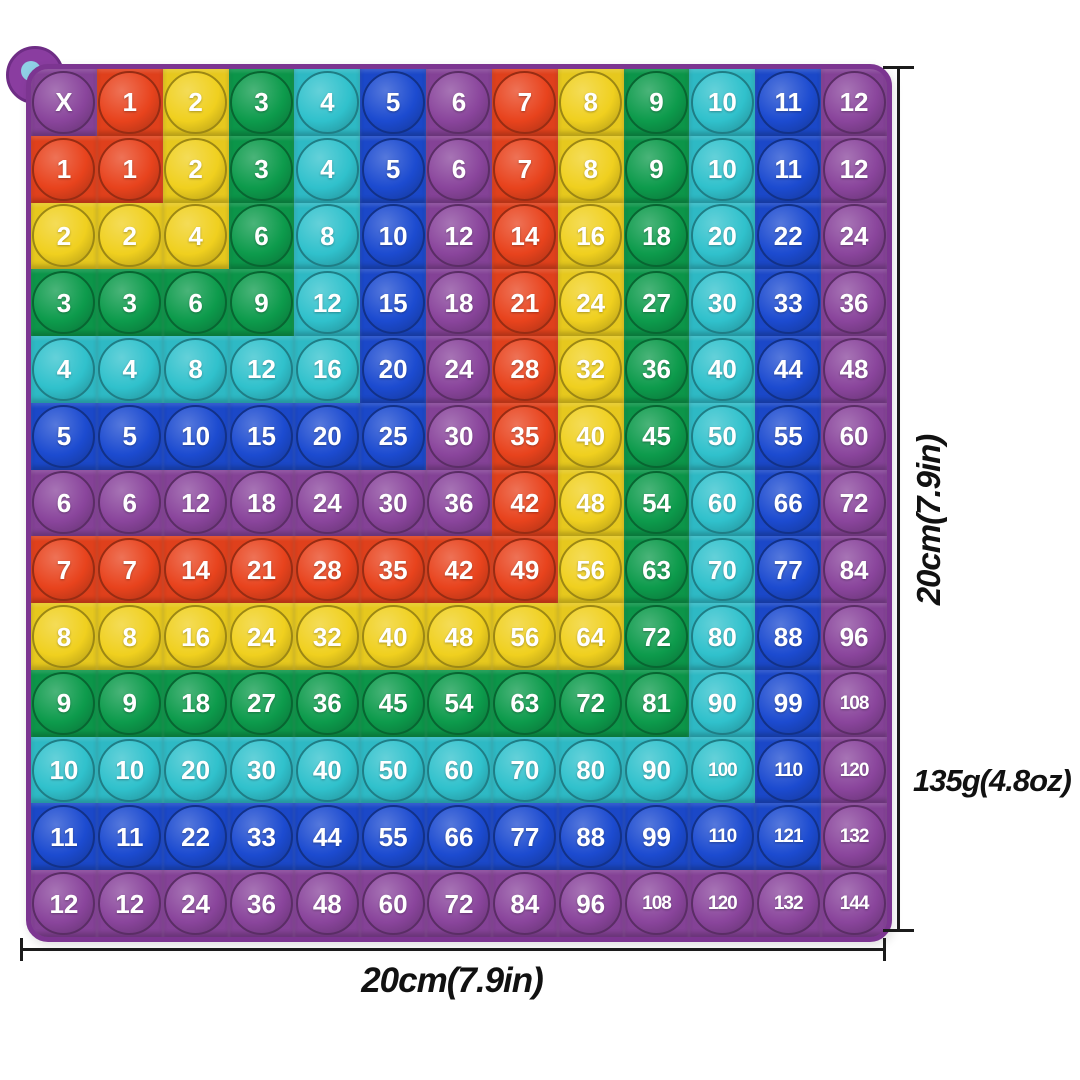  I want to click on bubble-cell: 27, so click(656, 303).